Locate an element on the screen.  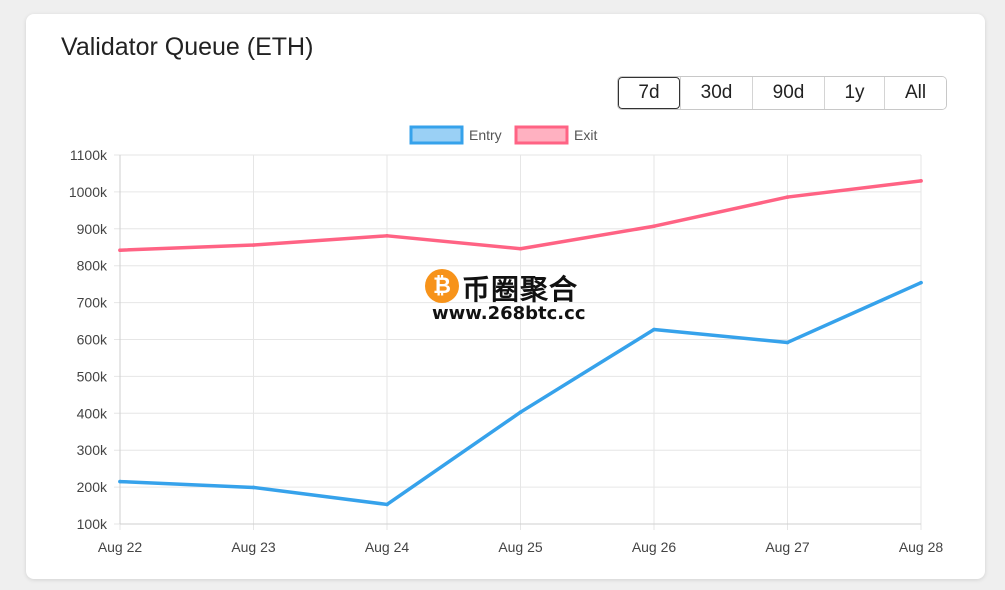
y-tick-label: 900k is located at coordinates (92, 229).